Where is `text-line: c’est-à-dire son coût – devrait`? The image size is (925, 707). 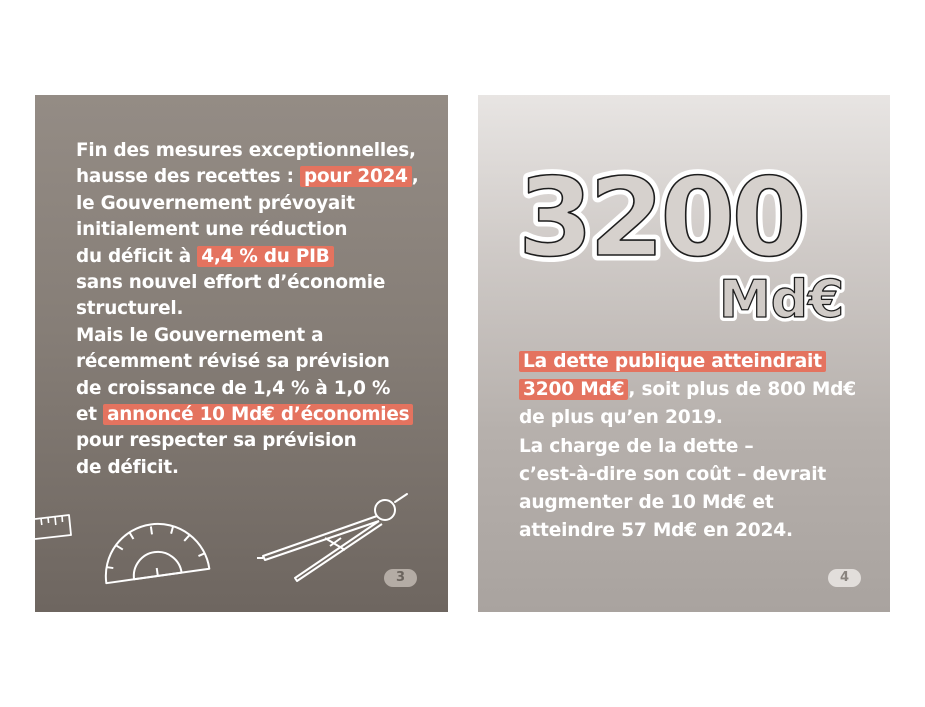 text-line: c’est-à-dire son coût – devrait is located at coordinates (687, 475).